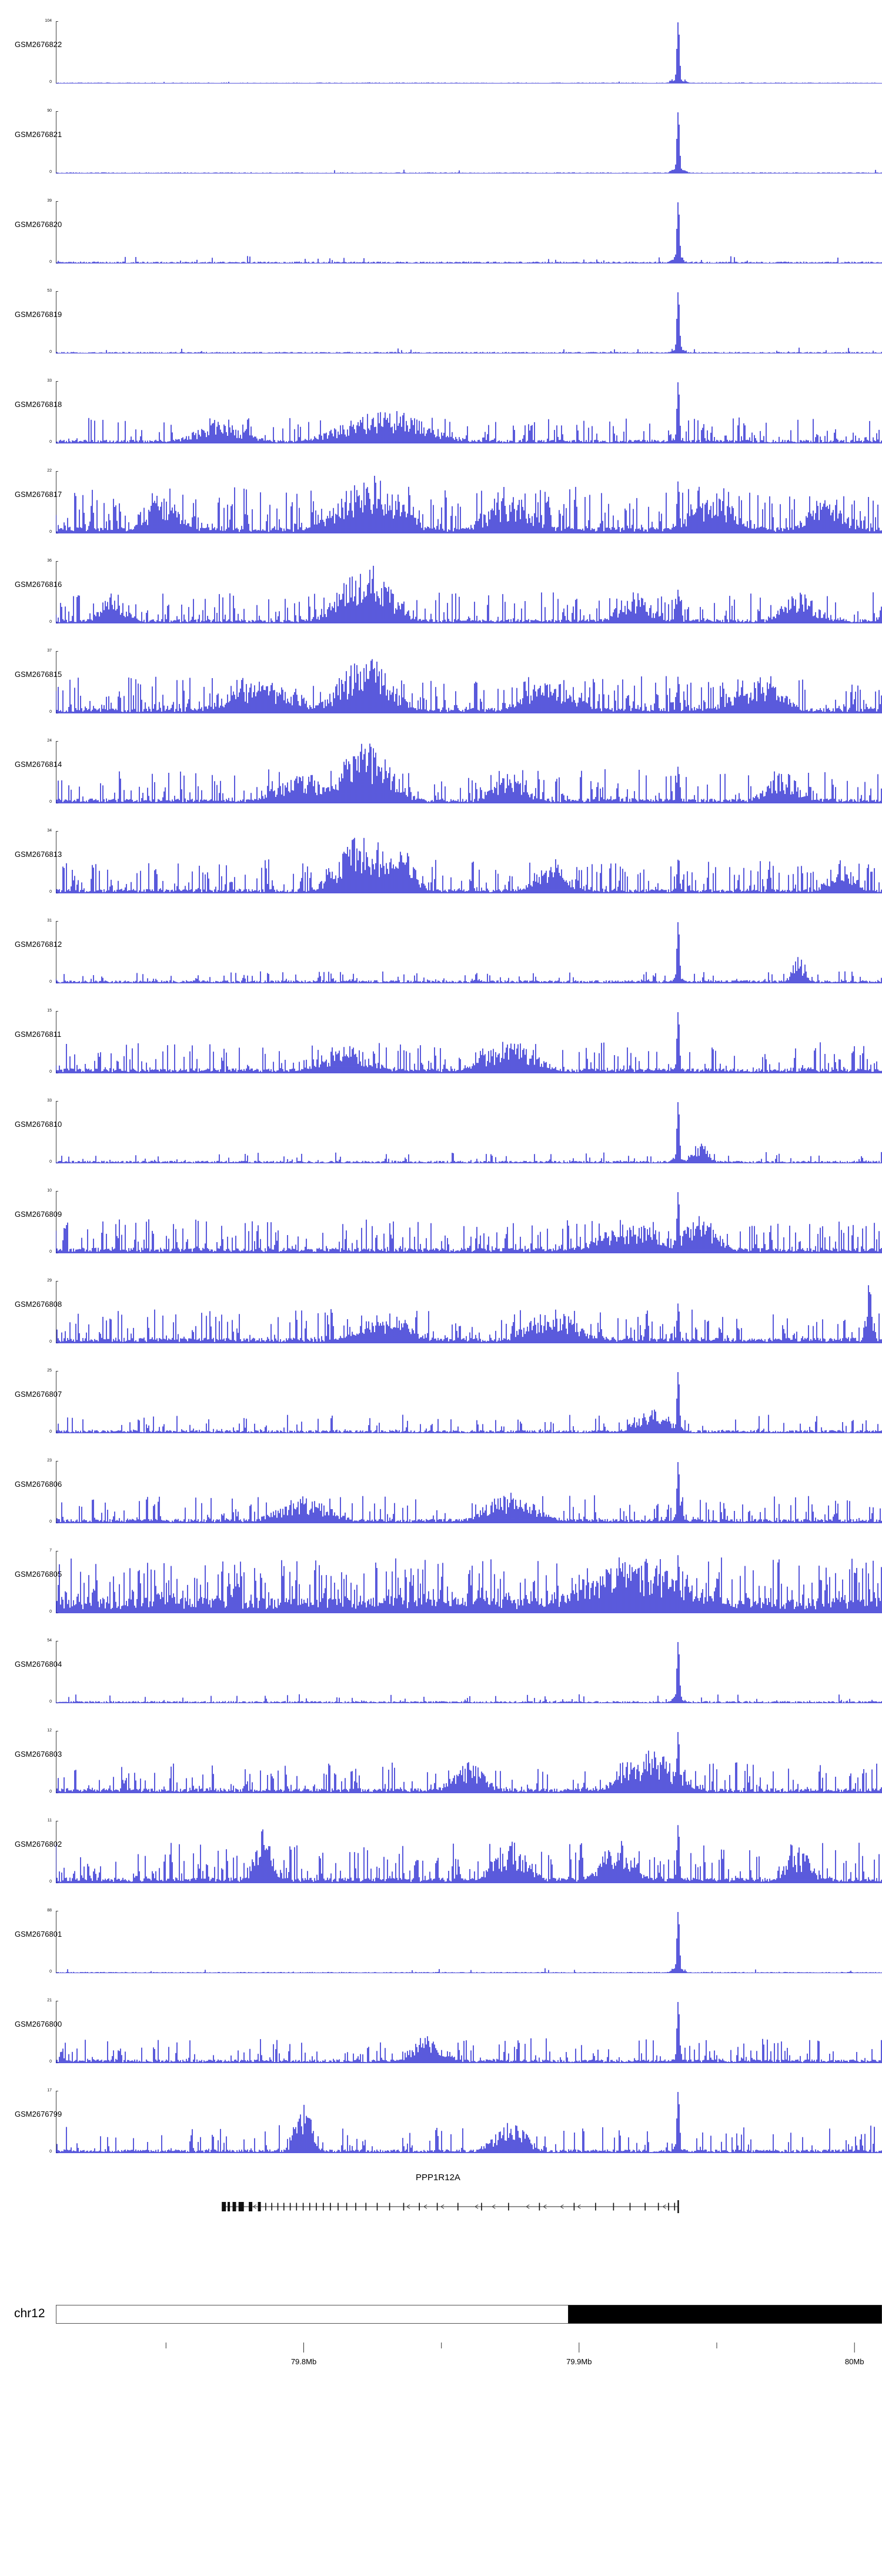 This screenshot has width=882, height=2576. What do you see at coordinates (38, 854) in the screenshot?
I see `track-label: GSM2676813` at bounding box center [38, 854].